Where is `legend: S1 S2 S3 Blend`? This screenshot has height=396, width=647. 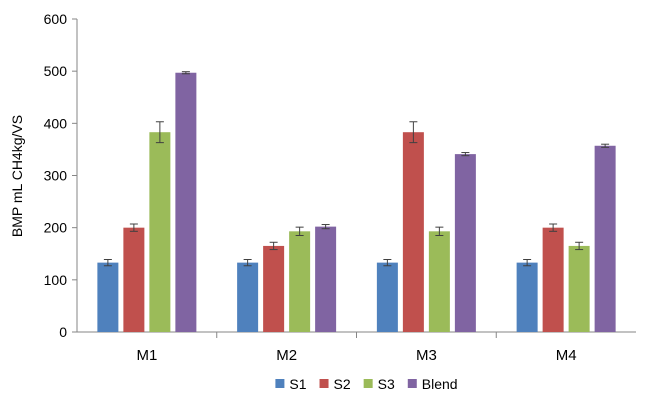
legend: S1 S2 S3 Blend is located at coordinates (366, 384).